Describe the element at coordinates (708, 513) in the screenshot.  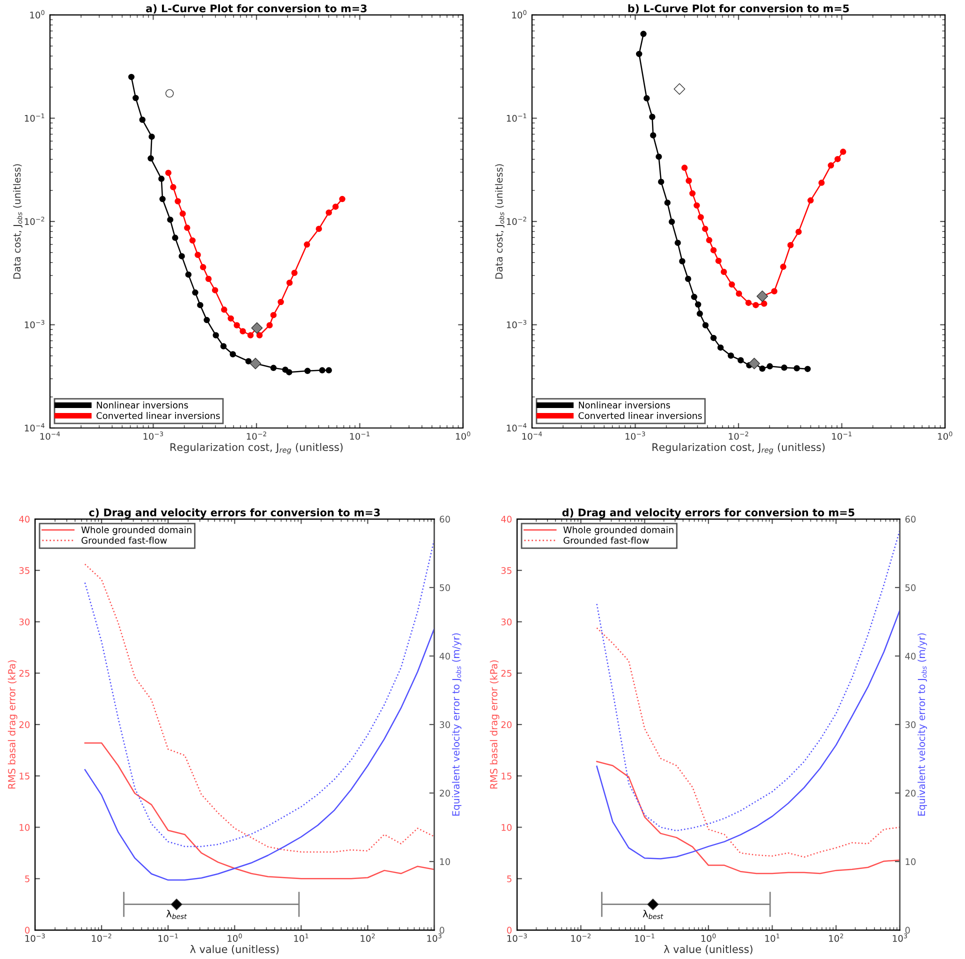
I see `chart-title: d) Drag and velocity errors for conversion to m=5` at that location.